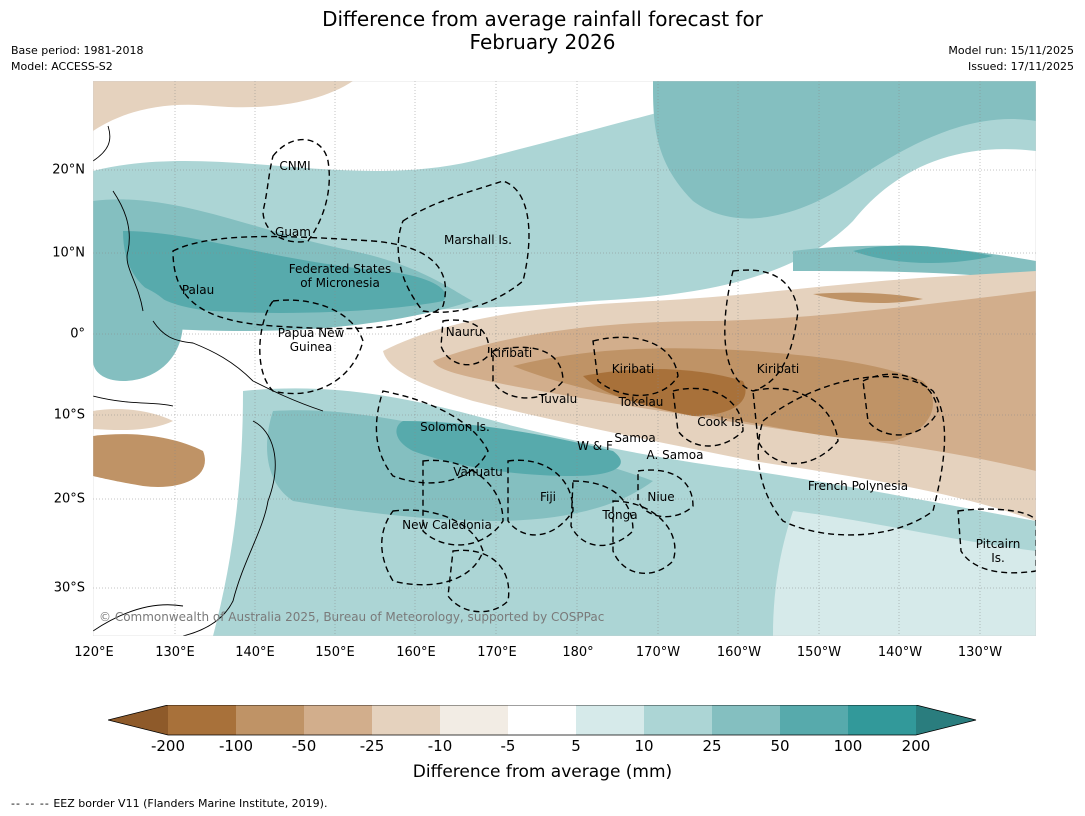  Describe the element at coordinates (294, 166) in the screenshot. I see `label-cnmi: CNMI` at that location.